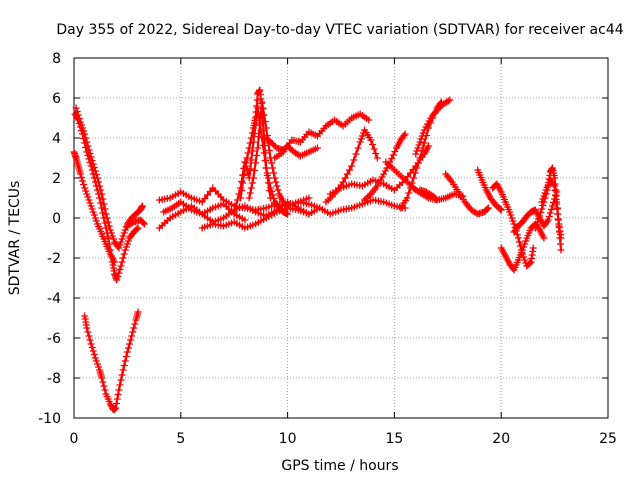 This screenshot has width=640, height=480. What do you see at coordinates (501, 439) in the screenshot?
I see `x-tick-label: 20` at bounding box center [501, 439].